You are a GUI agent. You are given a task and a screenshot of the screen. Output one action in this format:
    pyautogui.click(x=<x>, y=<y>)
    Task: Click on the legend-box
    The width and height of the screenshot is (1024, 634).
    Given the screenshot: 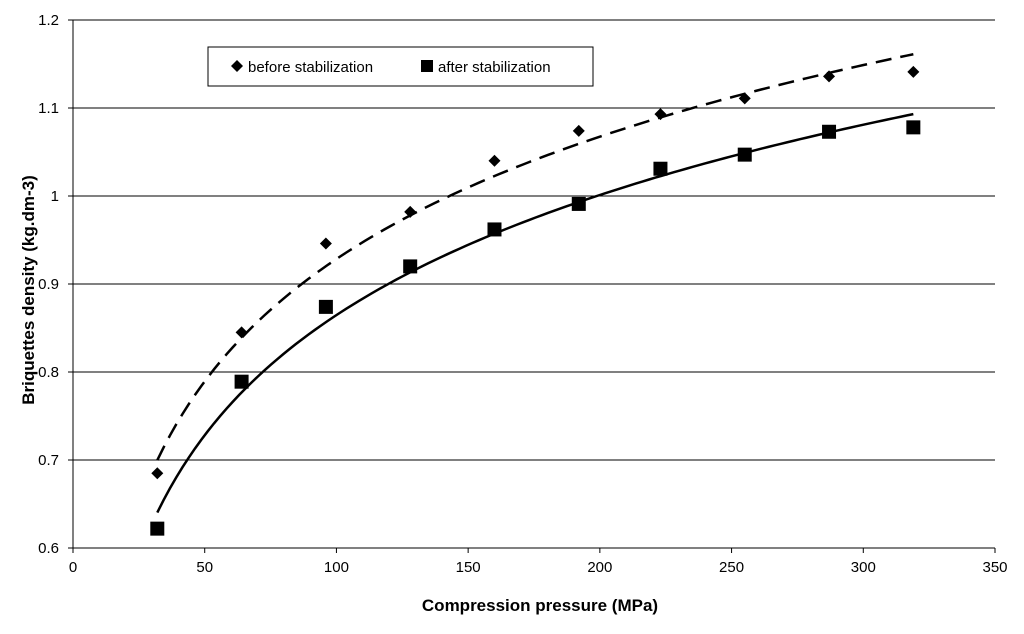 What is the action you would take?
    pyautogui.click(x=400, y=66)
    